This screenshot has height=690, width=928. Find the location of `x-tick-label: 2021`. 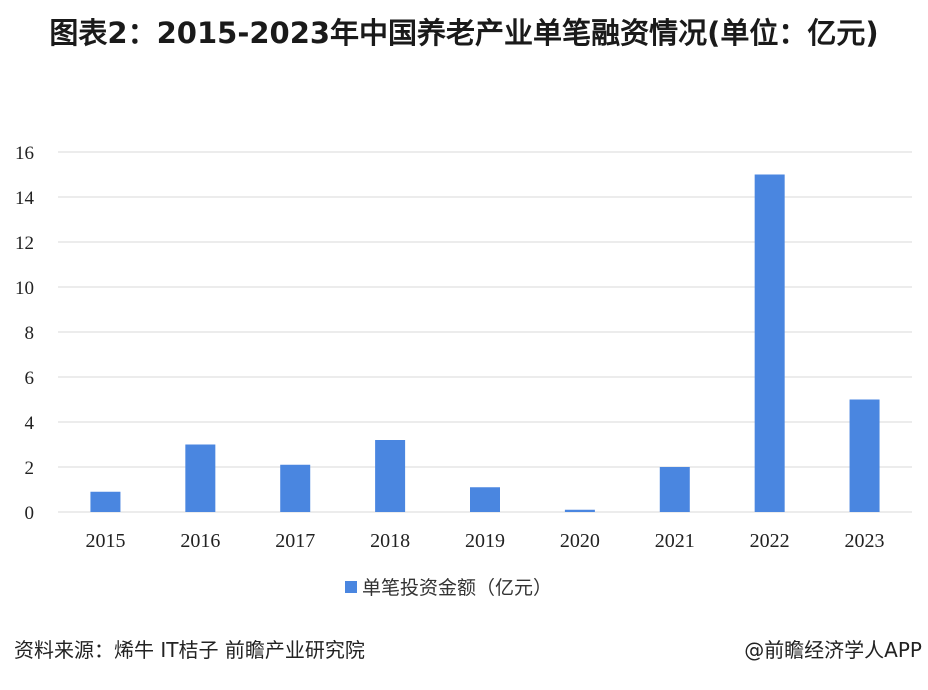

x-tick-label: 2021 is located at coordinates (675, 541).